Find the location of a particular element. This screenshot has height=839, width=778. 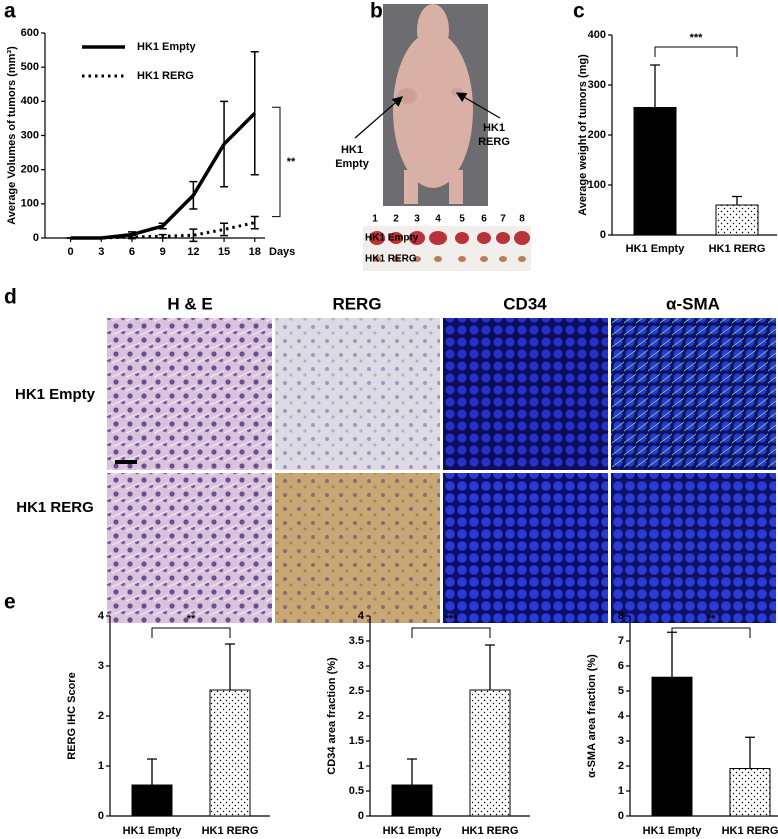

y-tick-label: 1.5 is located at coordinates (356, 741).